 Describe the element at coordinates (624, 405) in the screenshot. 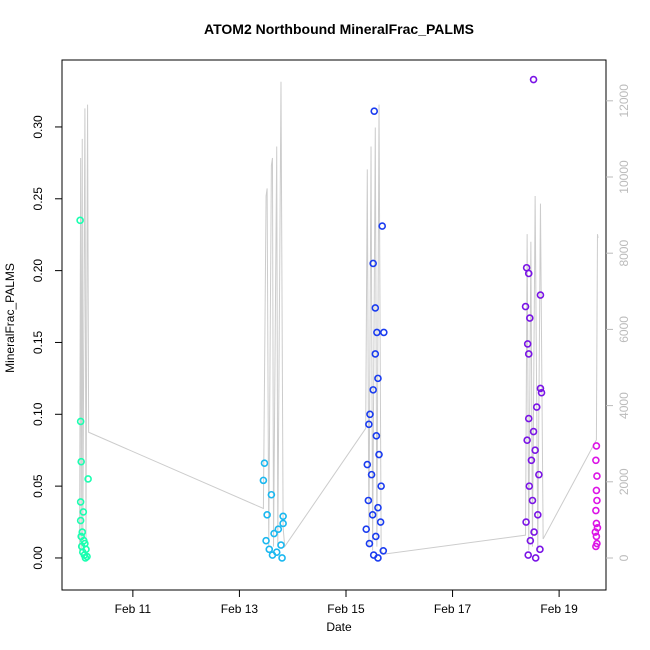

I see `y2-tick-label: 4000` at that location.